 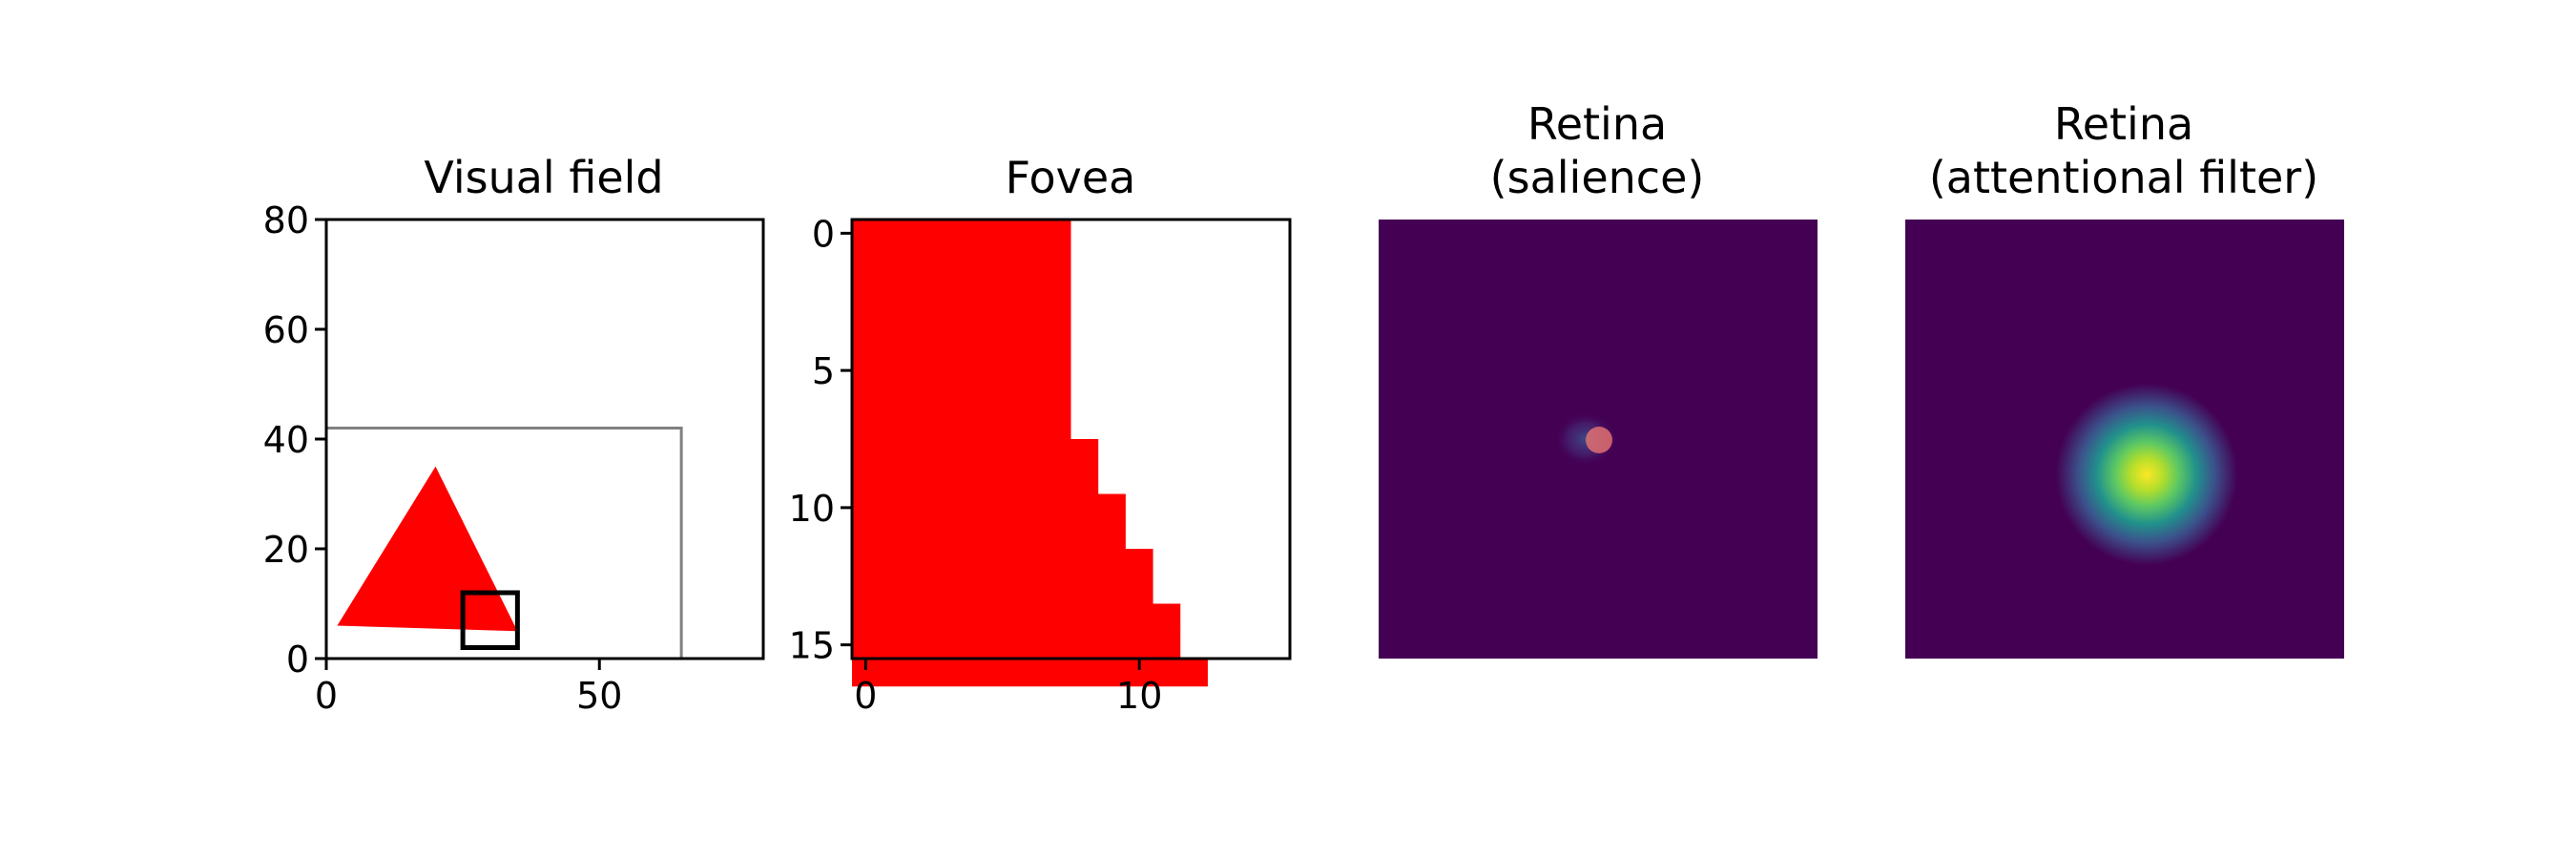 I want to click on panel-retina-salience: Retina (salience), so click(x=1598, y=378).